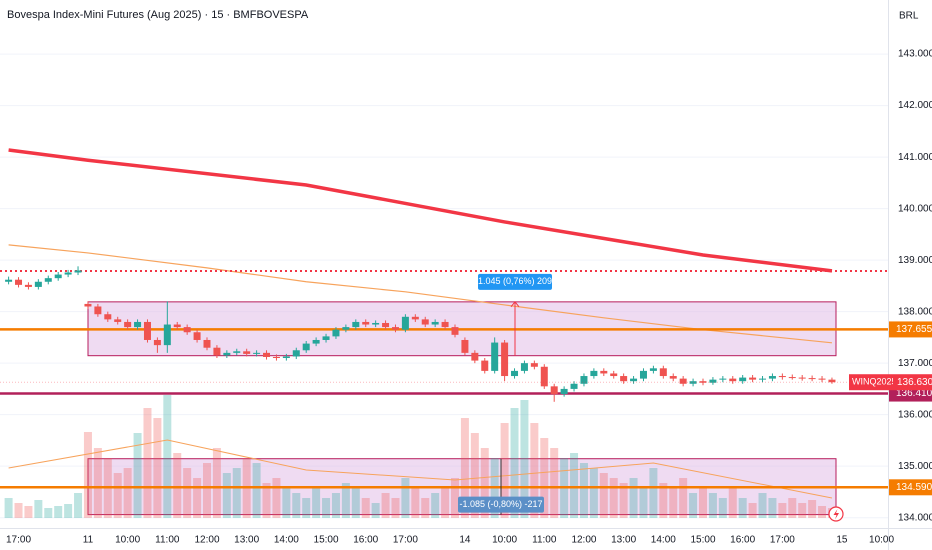 This screenshot has width=932, height=550. What do you see at coordinates (912, 382) in the screenshot?
I see `last-price-bg` at bounding box center [912, 382].